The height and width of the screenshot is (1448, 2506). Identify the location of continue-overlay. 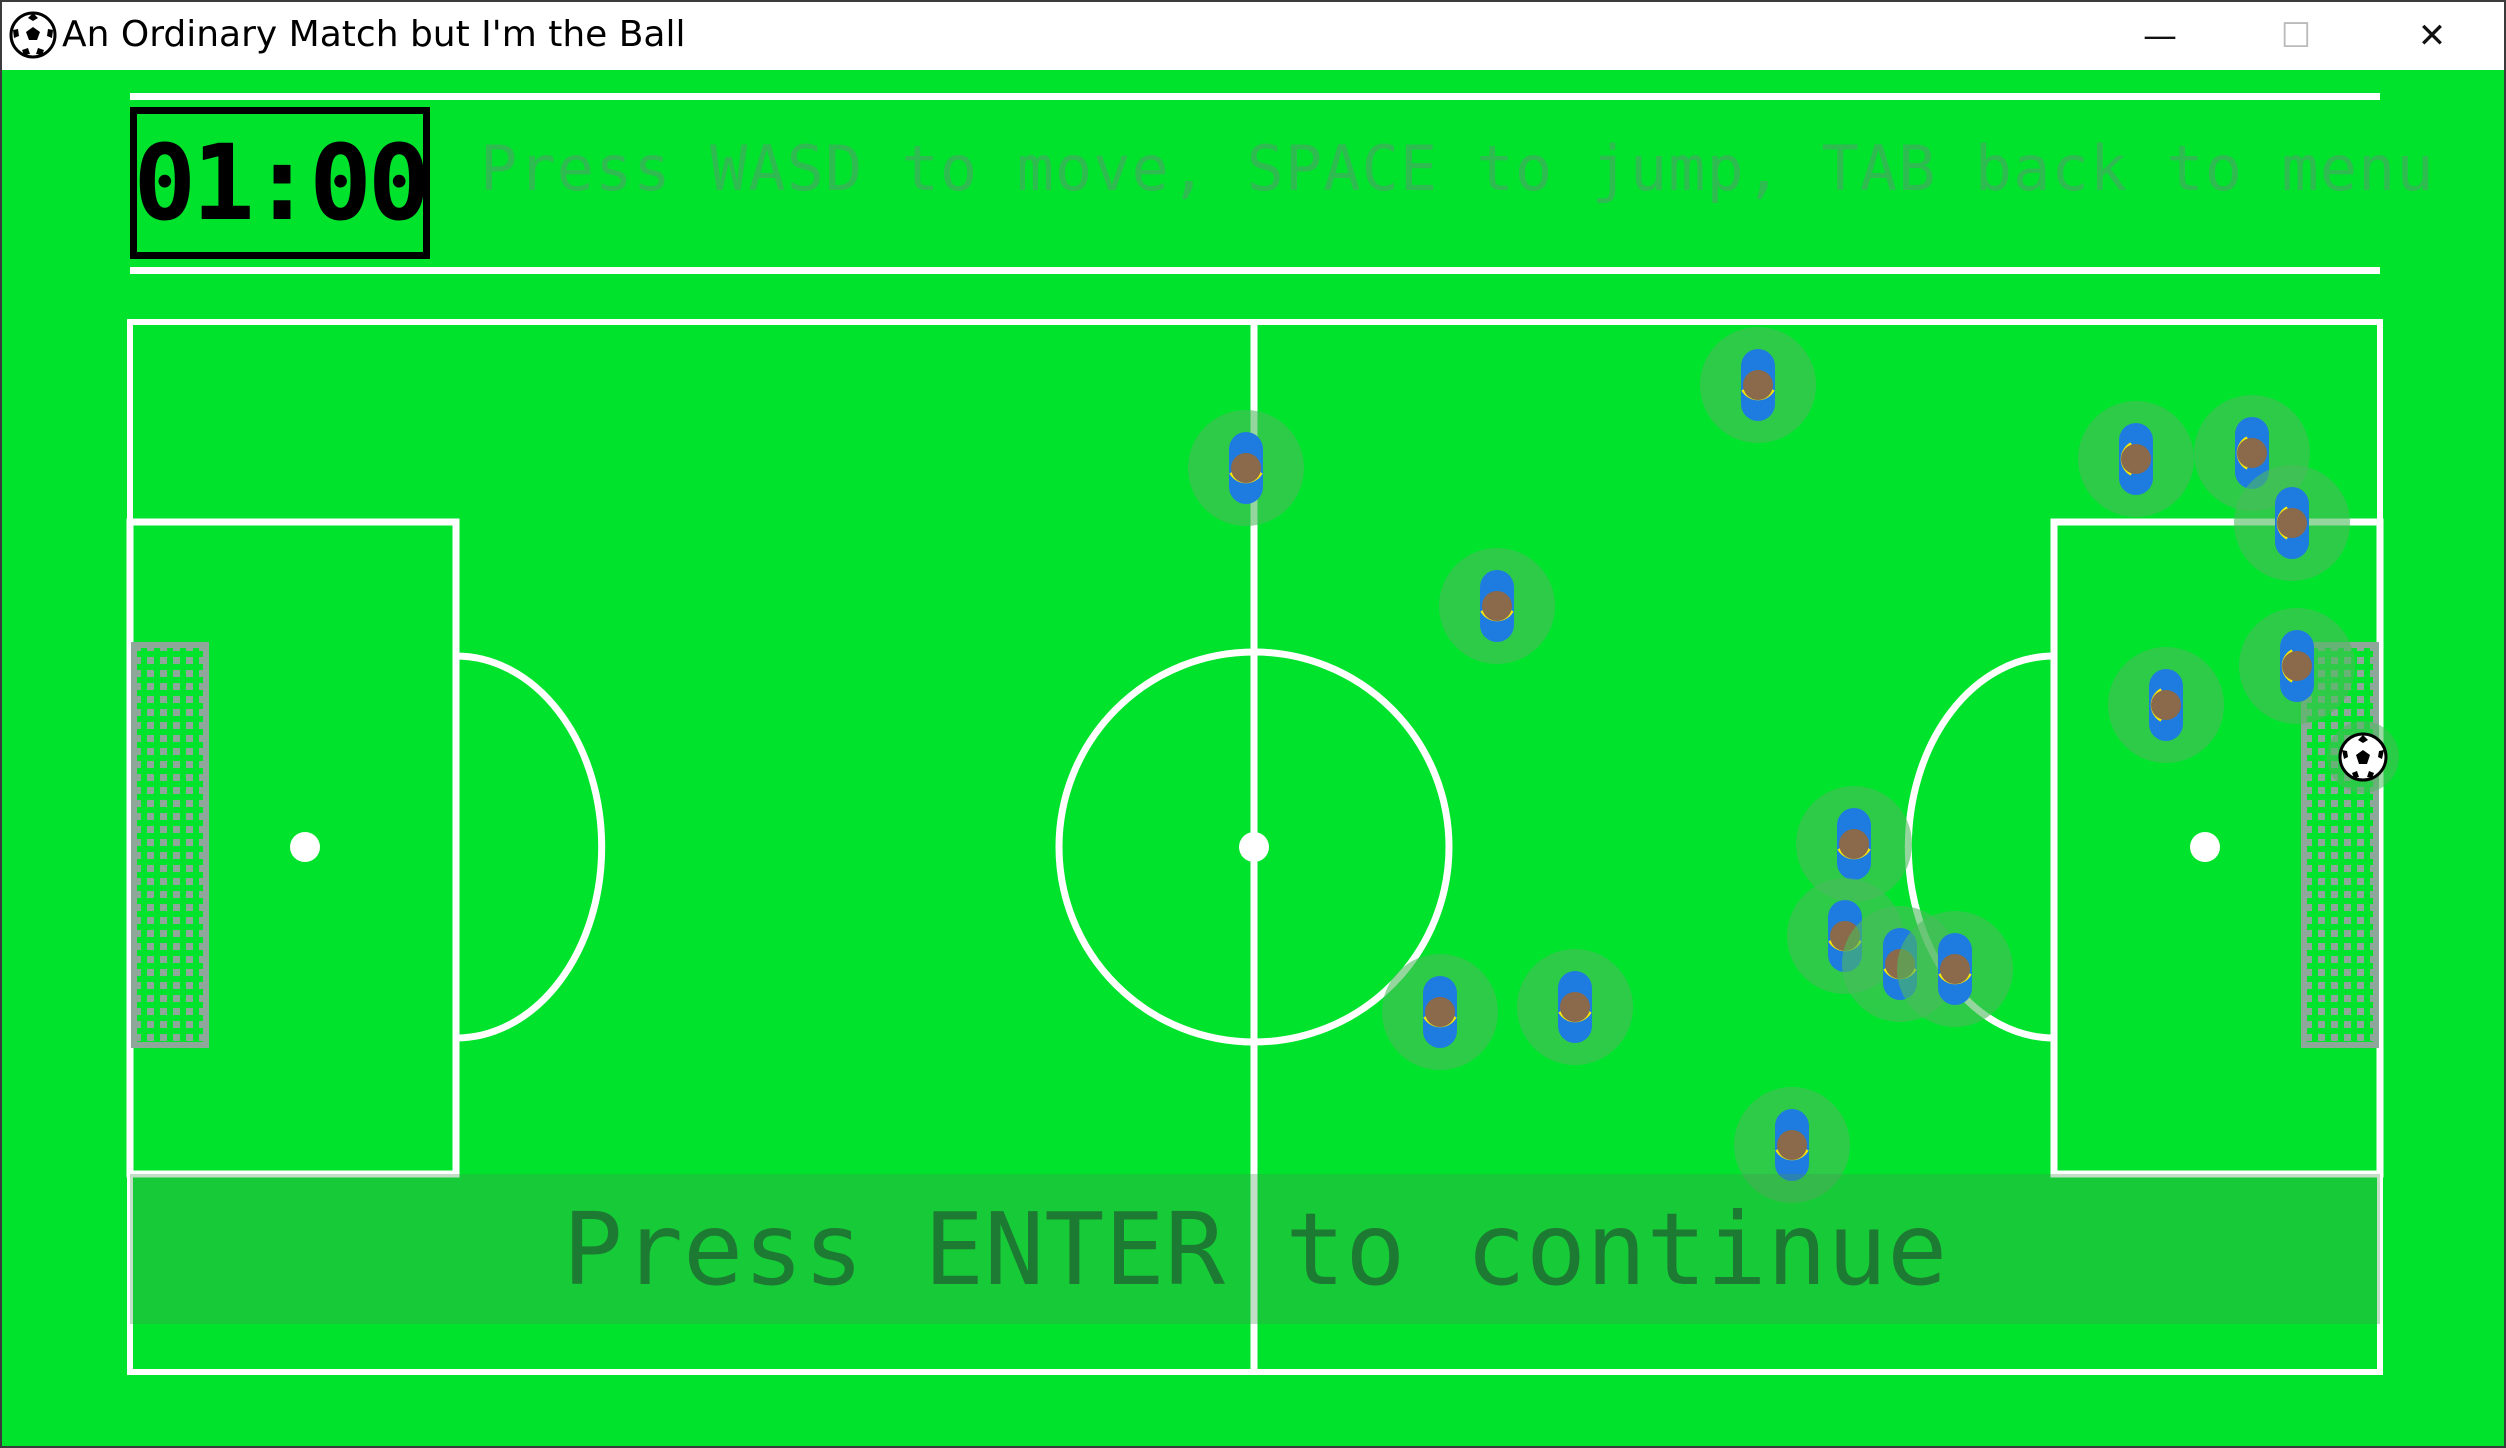
(1255, 1249).